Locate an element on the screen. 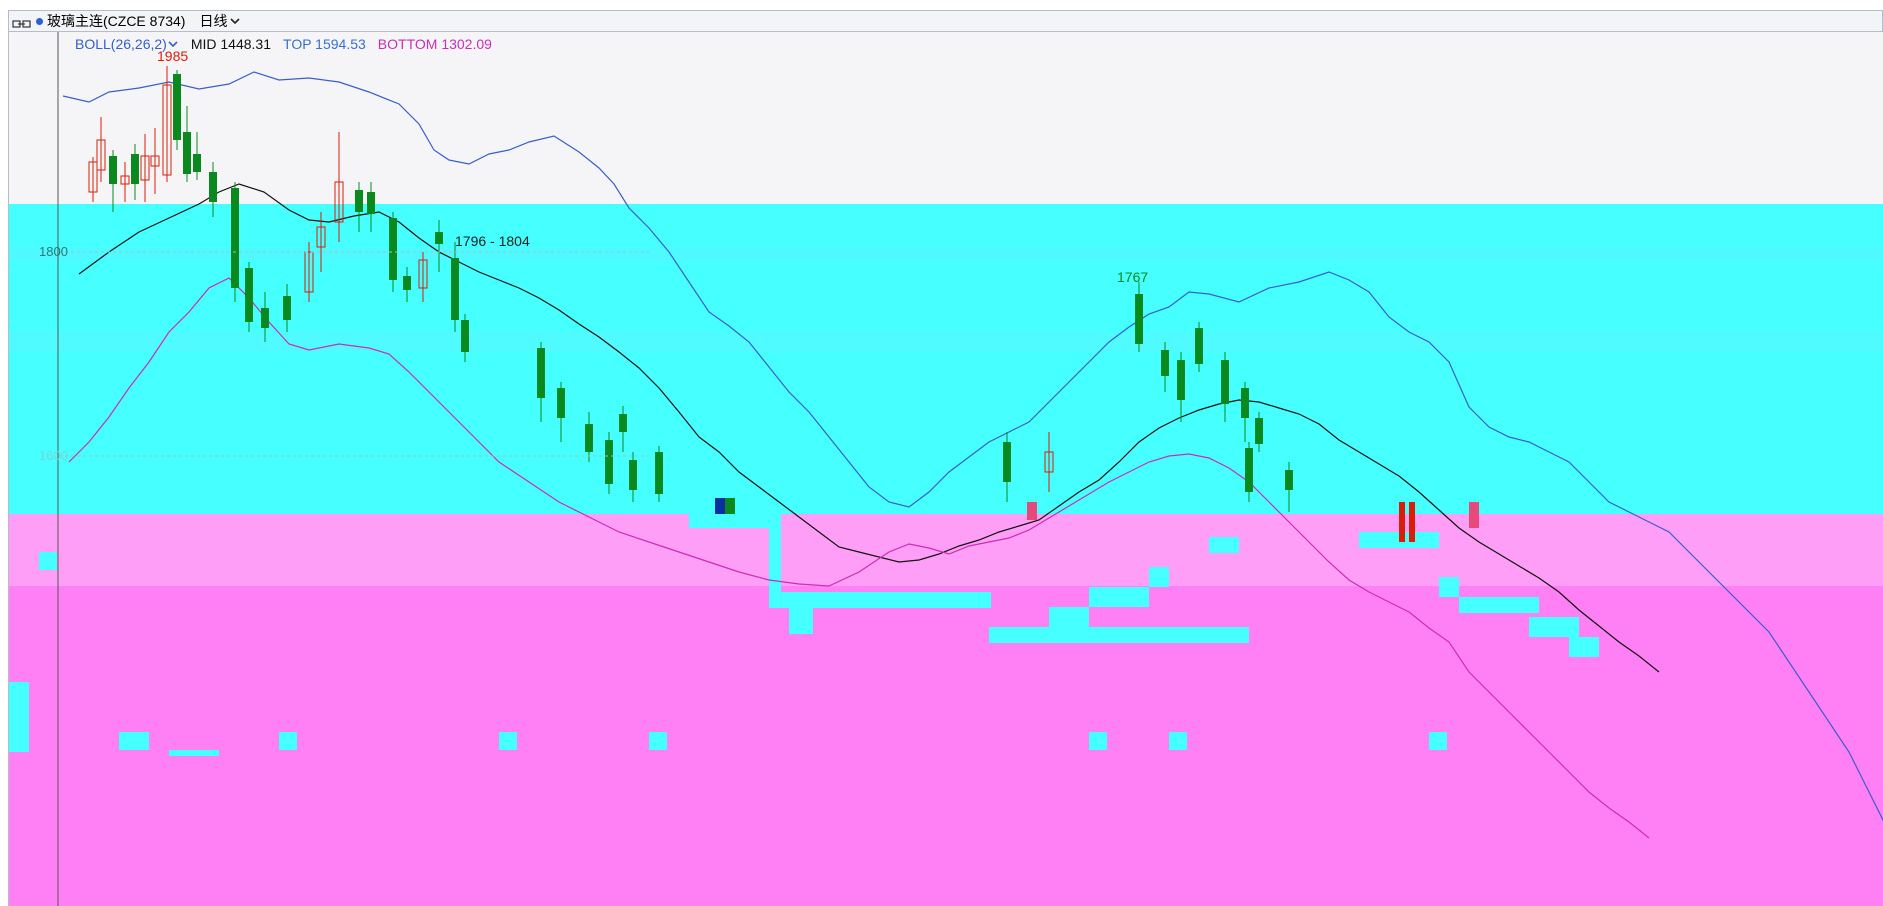 Image resolution: width=1883 pixels, height=906 pixels. price-axis-label-1800: 1800 is located at coordinates (53, 251).